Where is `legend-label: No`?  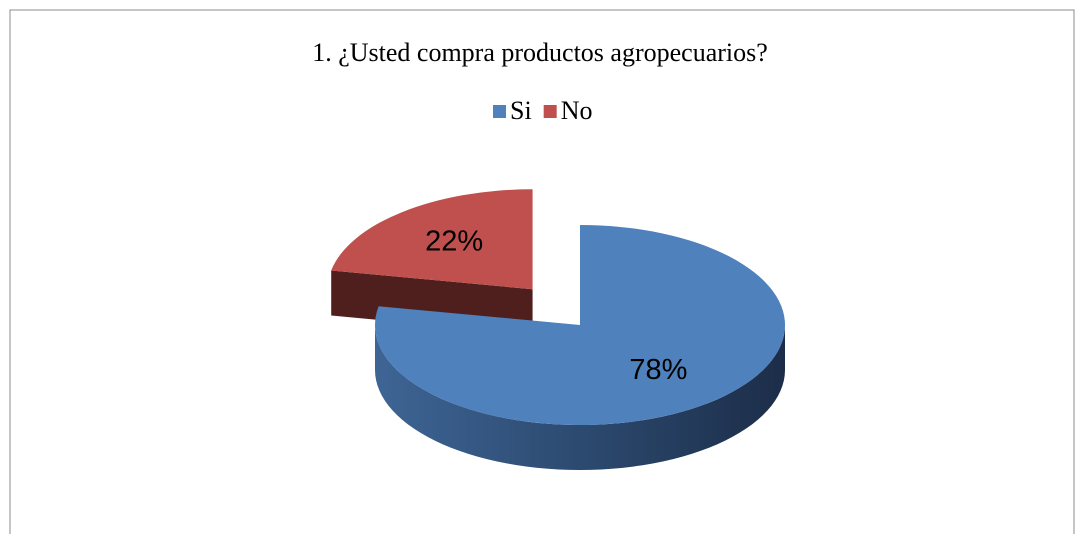 legend-label: No is located at coordinates (577, 110).